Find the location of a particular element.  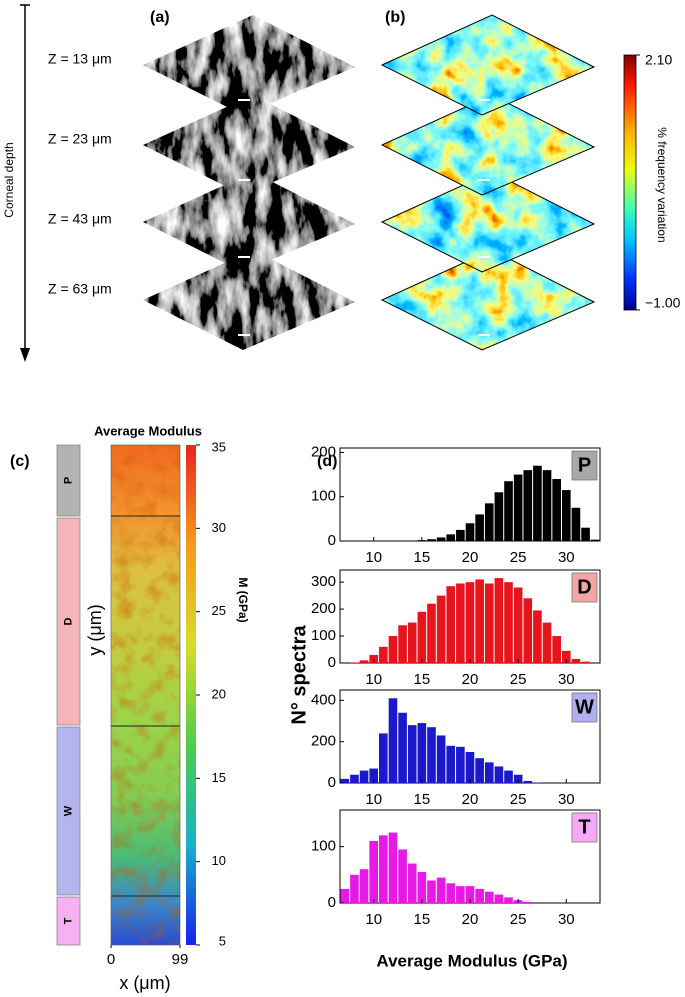

legend-label: D is located at coordinates (584, 587).